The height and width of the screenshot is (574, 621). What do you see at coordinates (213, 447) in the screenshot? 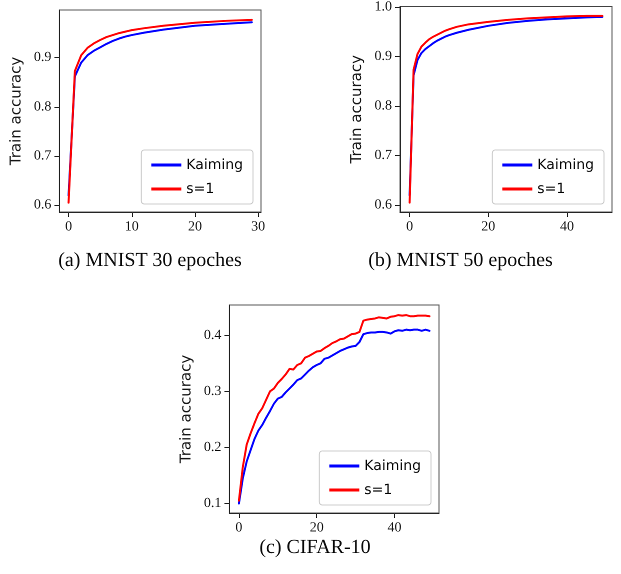
I see `y-tick-label: 0.2` at bounding box center [213, 447].